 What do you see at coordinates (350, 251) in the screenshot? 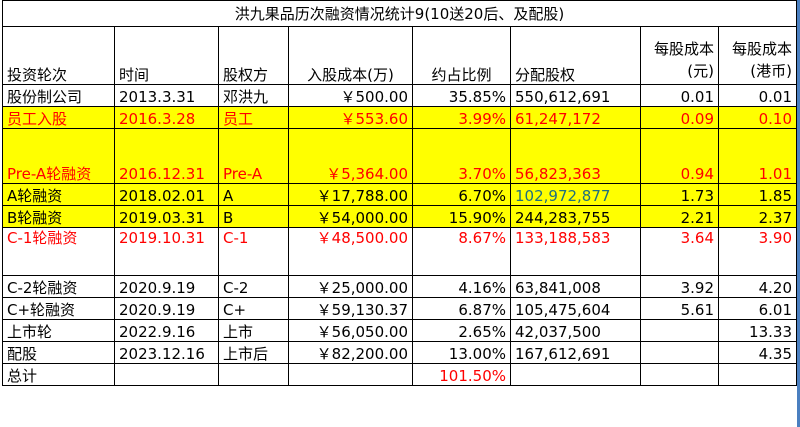
I see `cell-cost: ￥48,500.00` at bounding box center [350, 251].